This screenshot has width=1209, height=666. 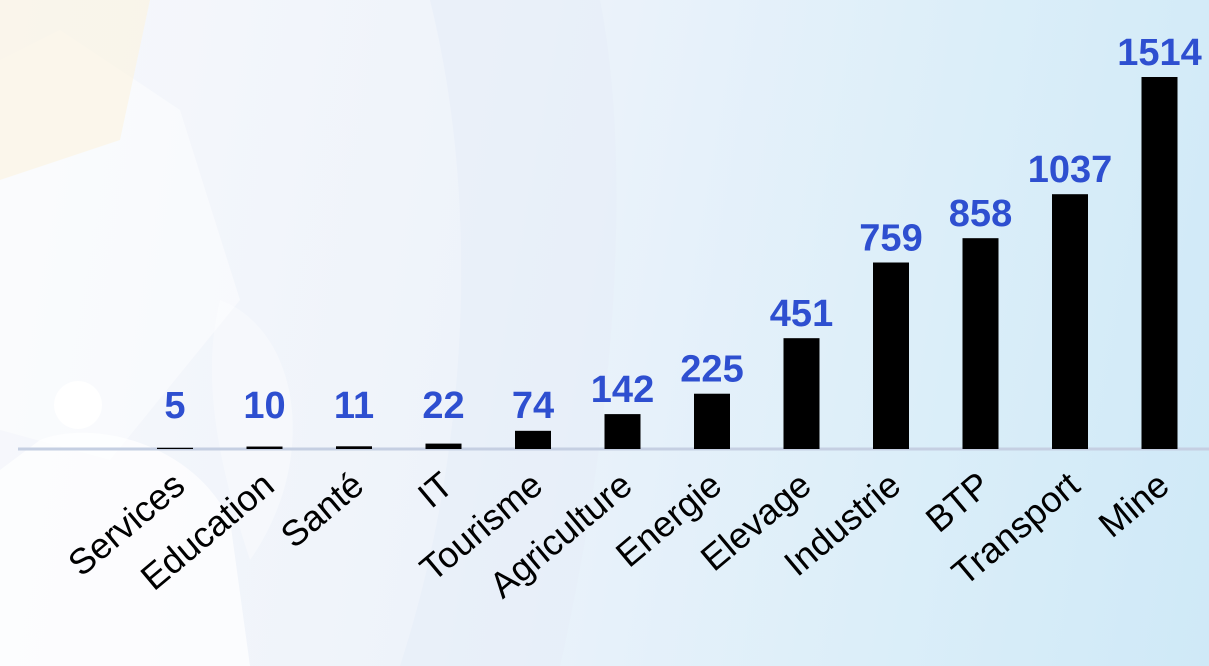 What do you see at coordinates (443, 446) in the screenshot?
I see `bar-it` at bounding box center [443, 446].